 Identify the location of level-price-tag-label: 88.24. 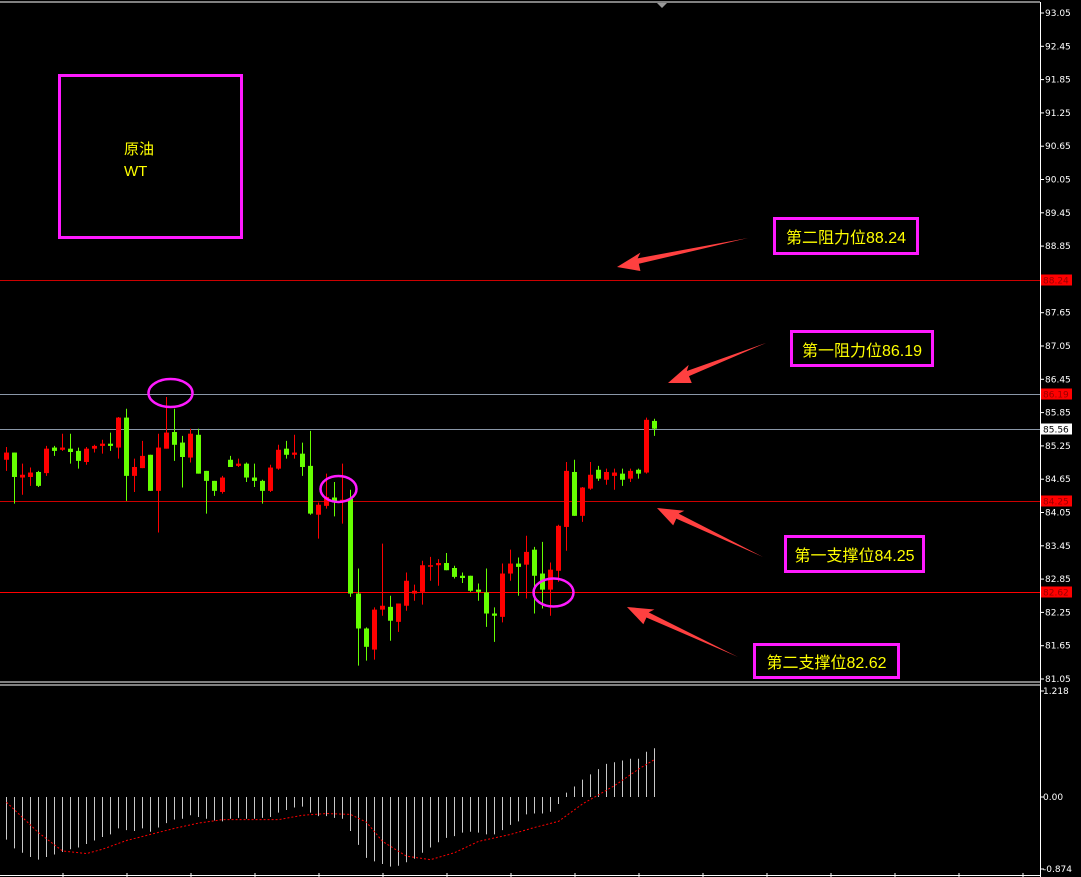
(1056, 282).